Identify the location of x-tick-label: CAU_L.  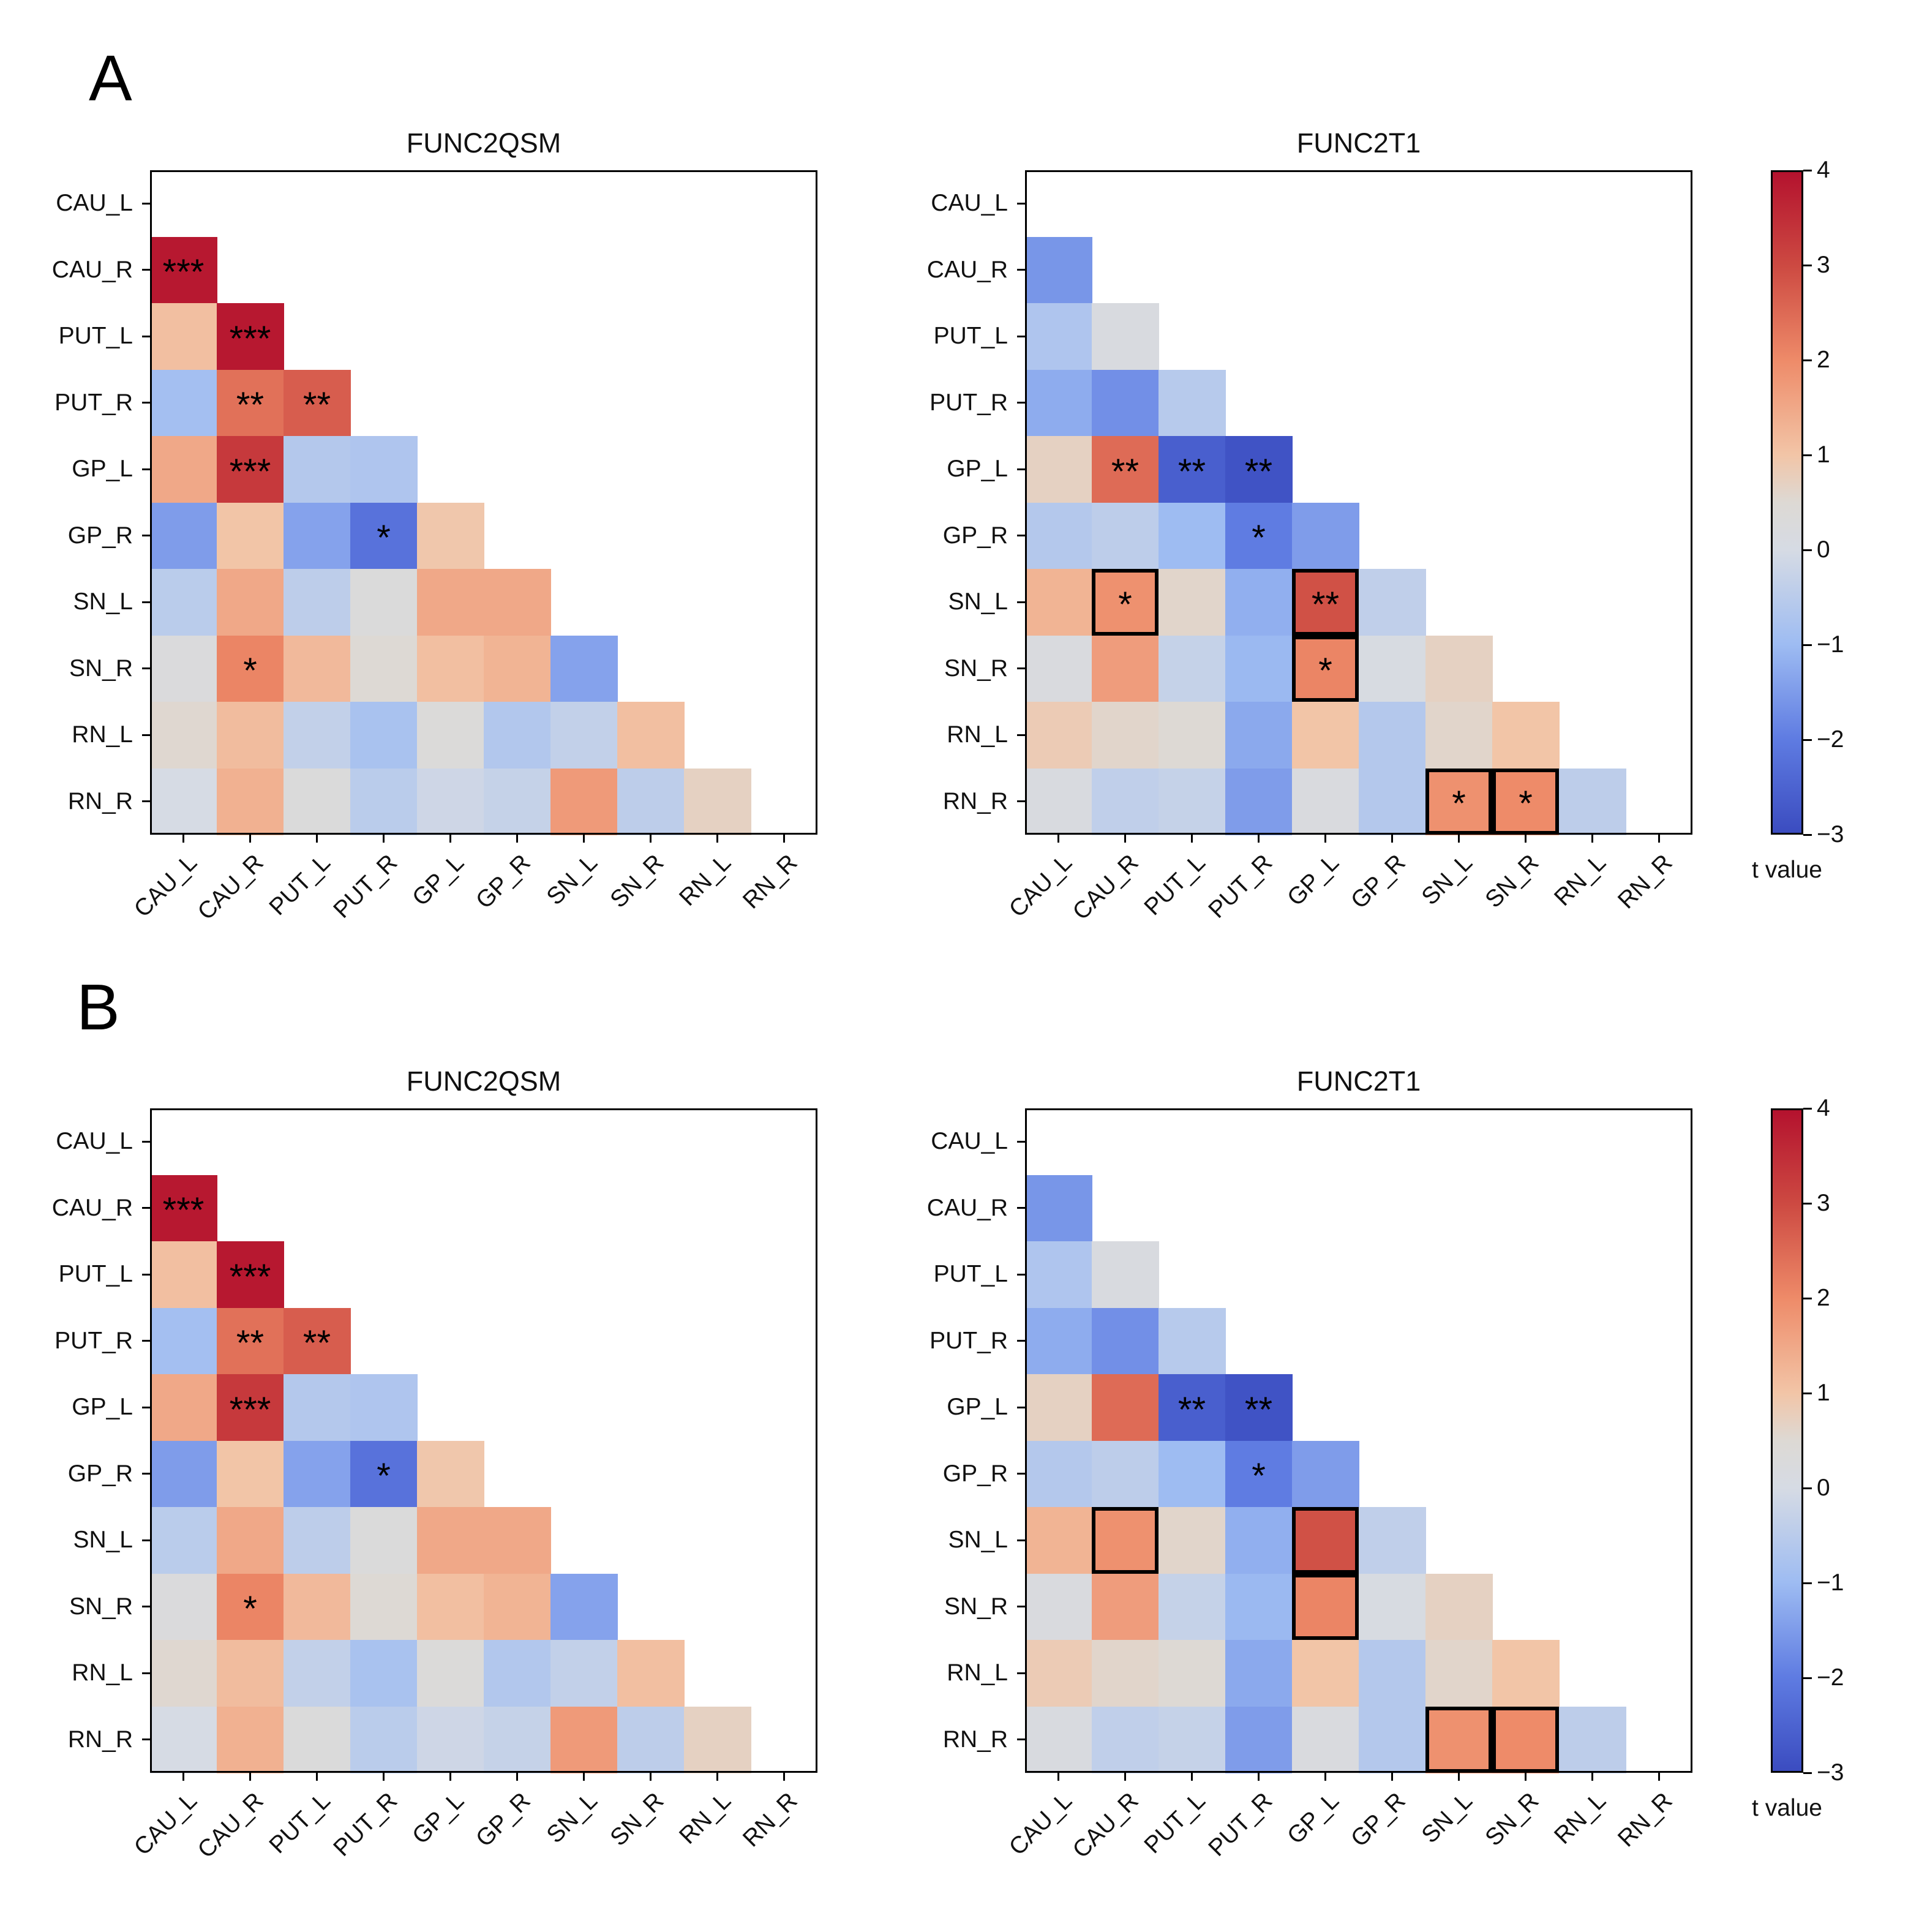
(1040, 1824).